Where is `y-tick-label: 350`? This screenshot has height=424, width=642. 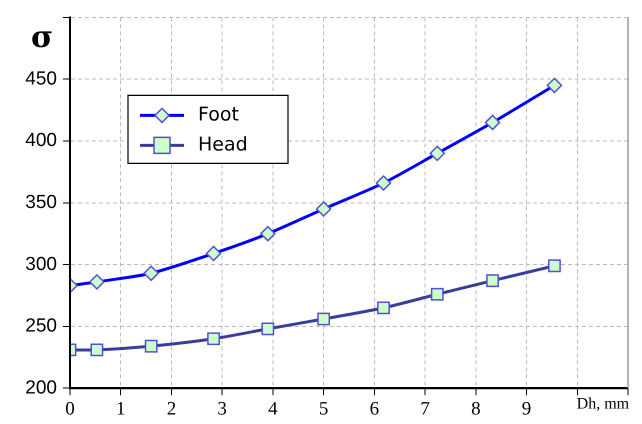
y-tick-label: 350 is located at coordinates (41, 203).